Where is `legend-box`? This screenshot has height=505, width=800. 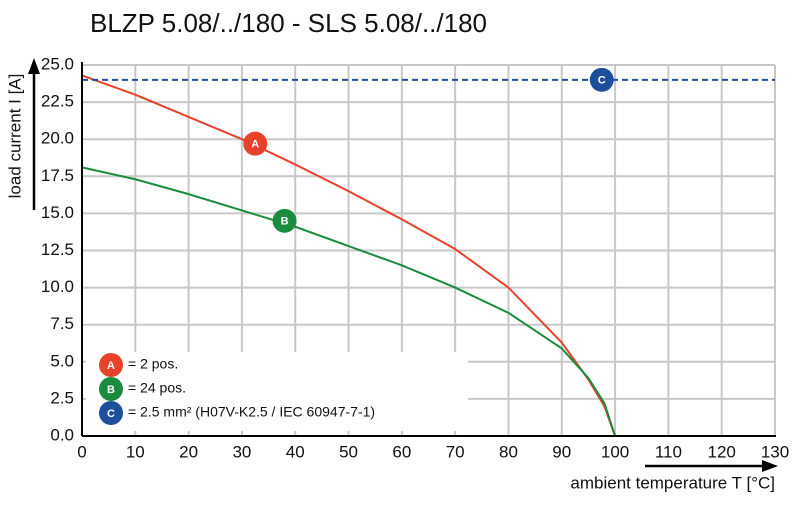
legend-box is located at coordinates (277, 391).